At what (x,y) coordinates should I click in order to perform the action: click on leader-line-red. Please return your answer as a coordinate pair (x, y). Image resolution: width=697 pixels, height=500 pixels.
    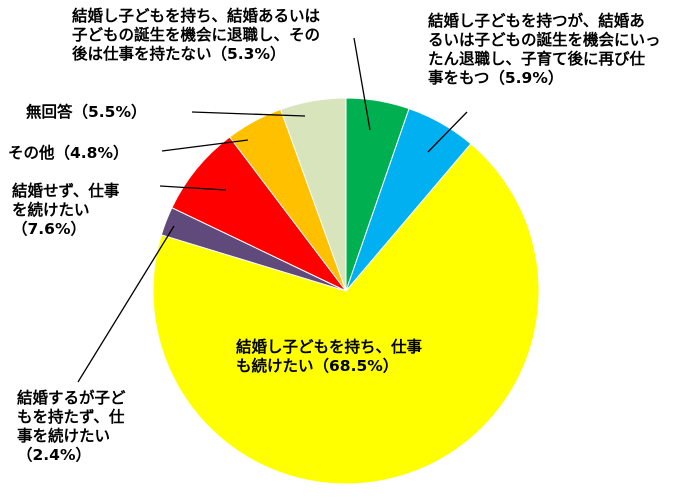
    Looking at the image, I should click on (193, 188).